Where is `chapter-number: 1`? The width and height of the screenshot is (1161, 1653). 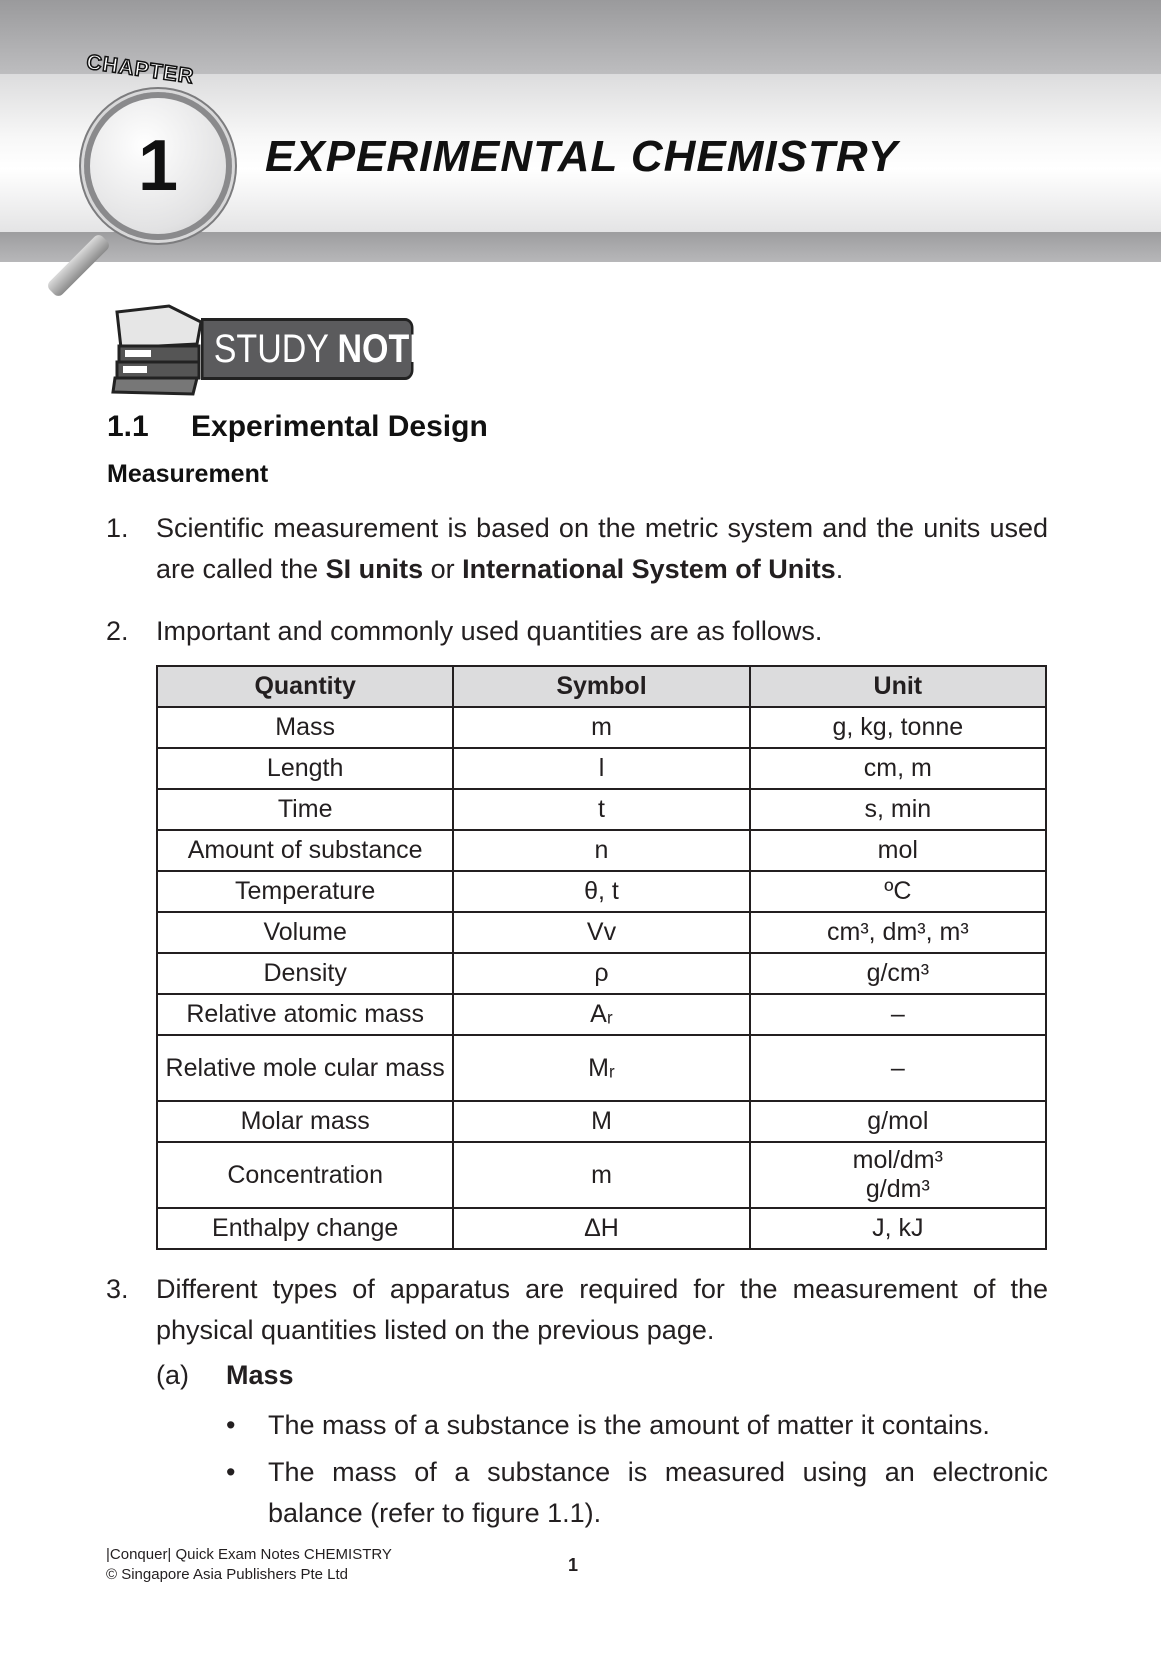 chapter-number: 1 is located at coordinates (158, 166).